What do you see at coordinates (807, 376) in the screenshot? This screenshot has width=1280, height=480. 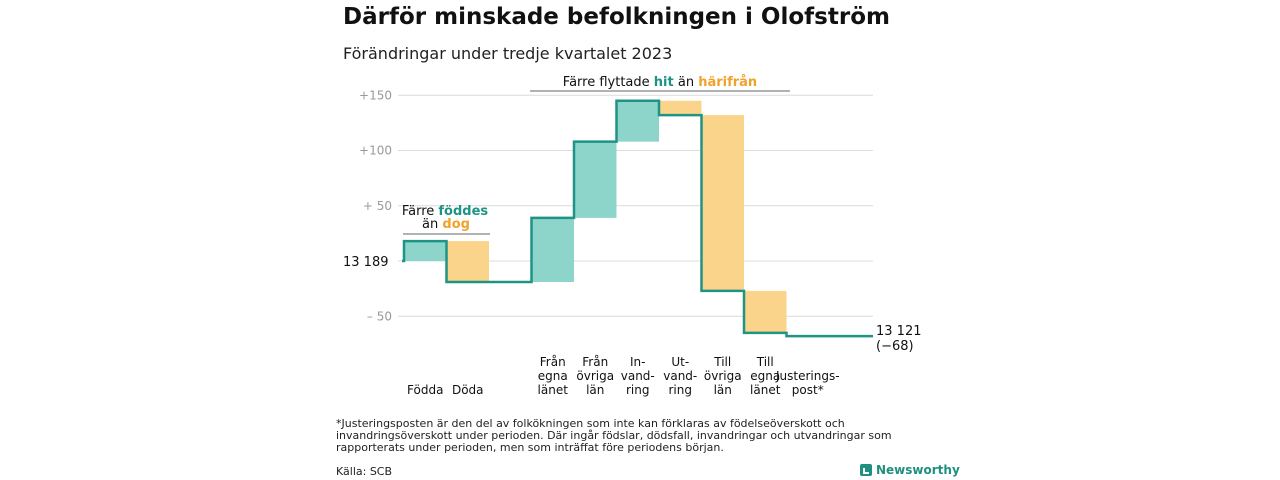 I see `category-label: Justerings-` at bounding box center [807, 376].